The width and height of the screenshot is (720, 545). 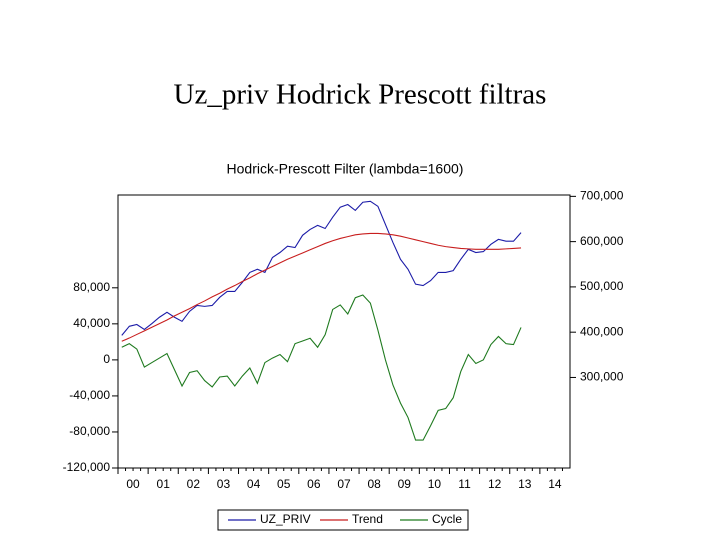 I want to click on x-tick-label: 03, so click(x=224, y=484).